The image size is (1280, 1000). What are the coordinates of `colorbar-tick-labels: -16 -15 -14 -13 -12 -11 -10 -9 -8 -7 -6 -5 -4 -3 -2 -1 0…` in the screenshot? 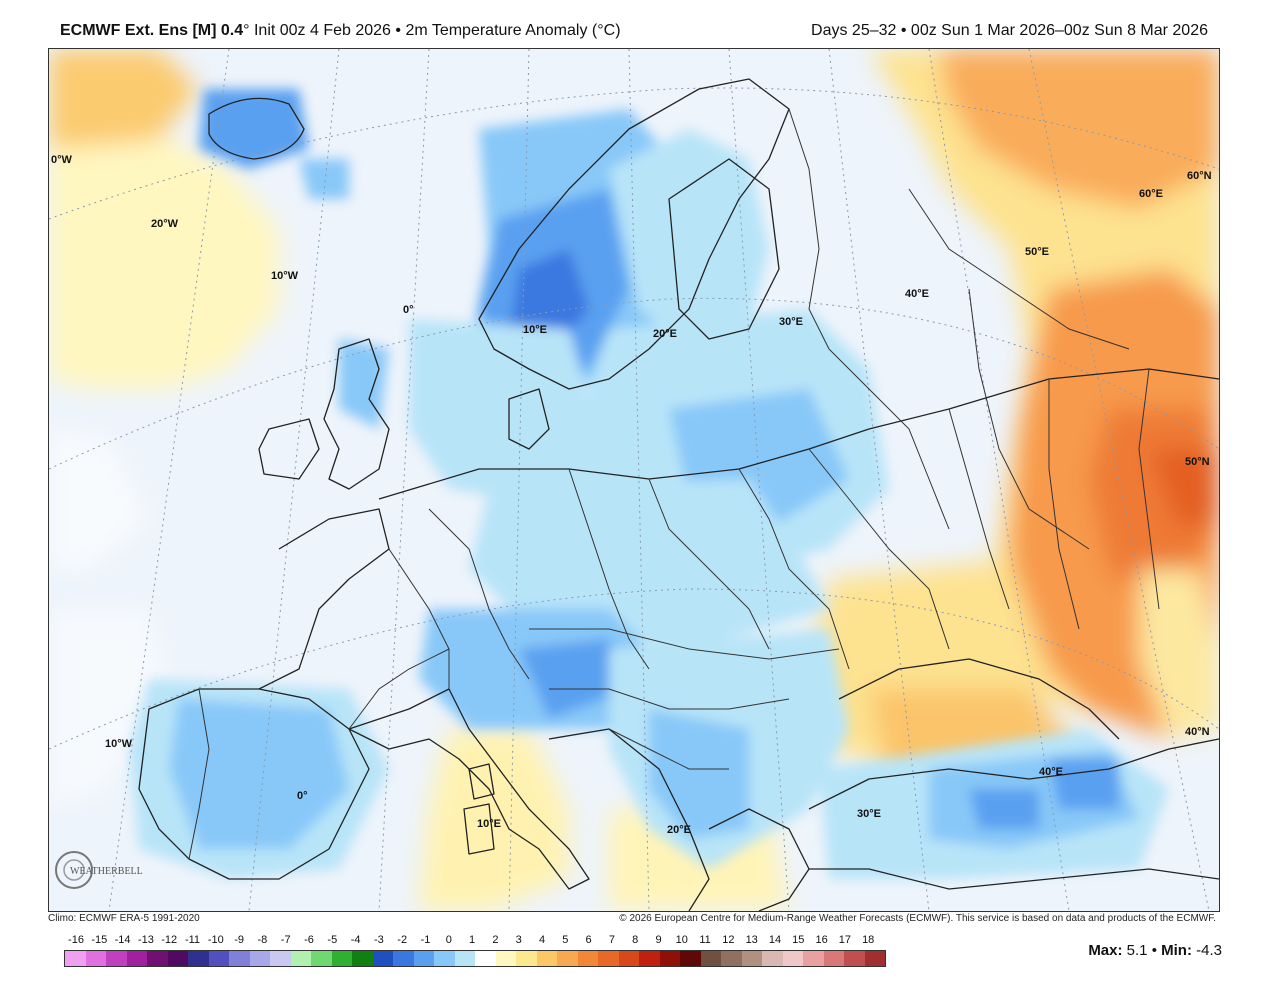 It's located at (475, 942).